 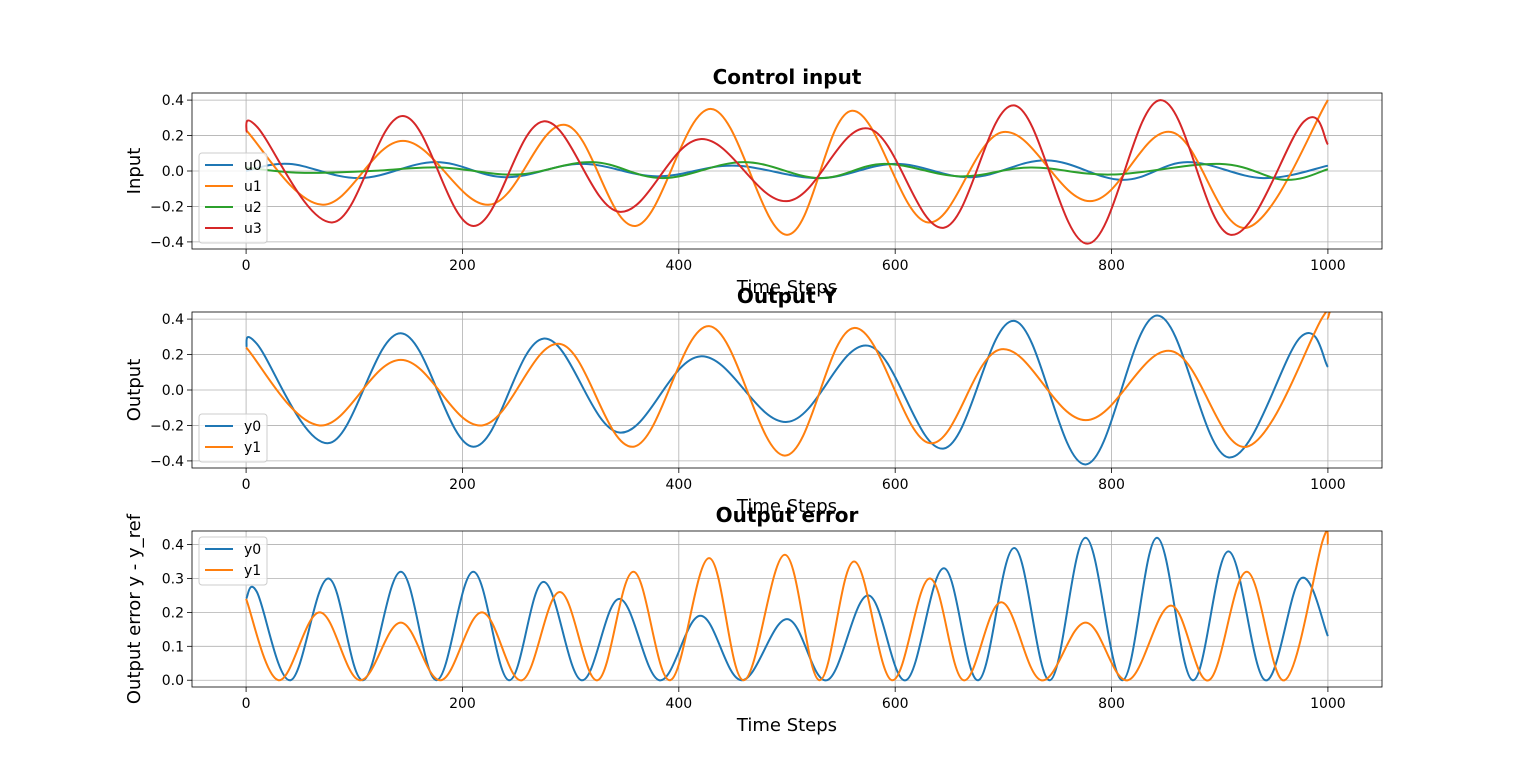 I want to click on panel-title: Output Y, so click(x=787, y=296).